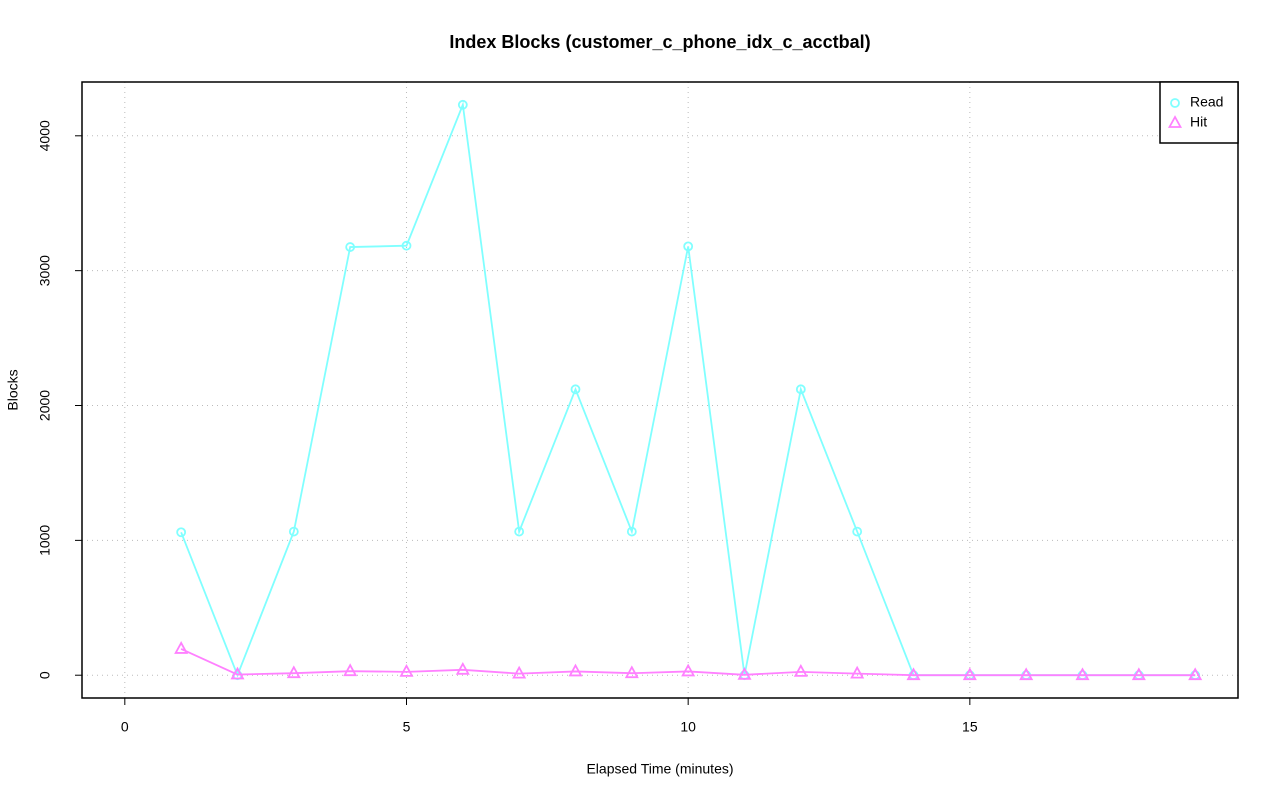  I want to click on x-tick-label: 15, so click(970, 727).